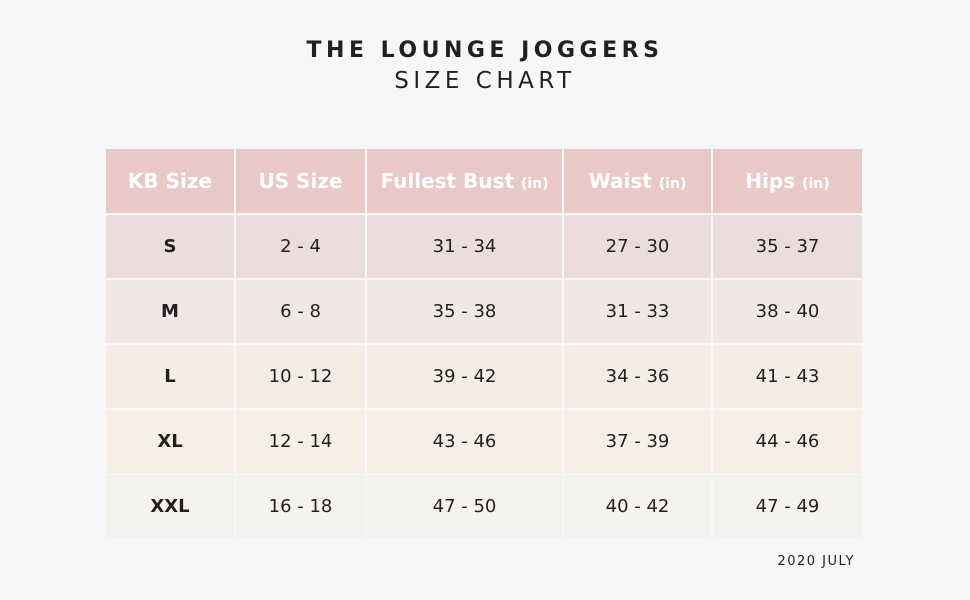 The width and height of the screenshot is (970, 600). Describe the element at coordinates (786, 182) in the screenshot. I see `header-hips: Hips (in)` at that location.